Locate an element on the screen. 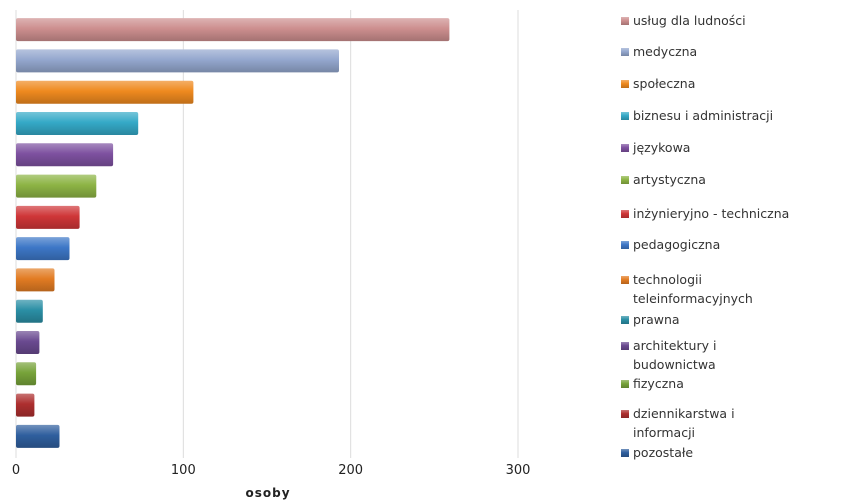 Image resolution: width=849 pixels, height=504 pixels. legend-label-7: inżynieryjno - techniczna is located at coordinates (711, 213).